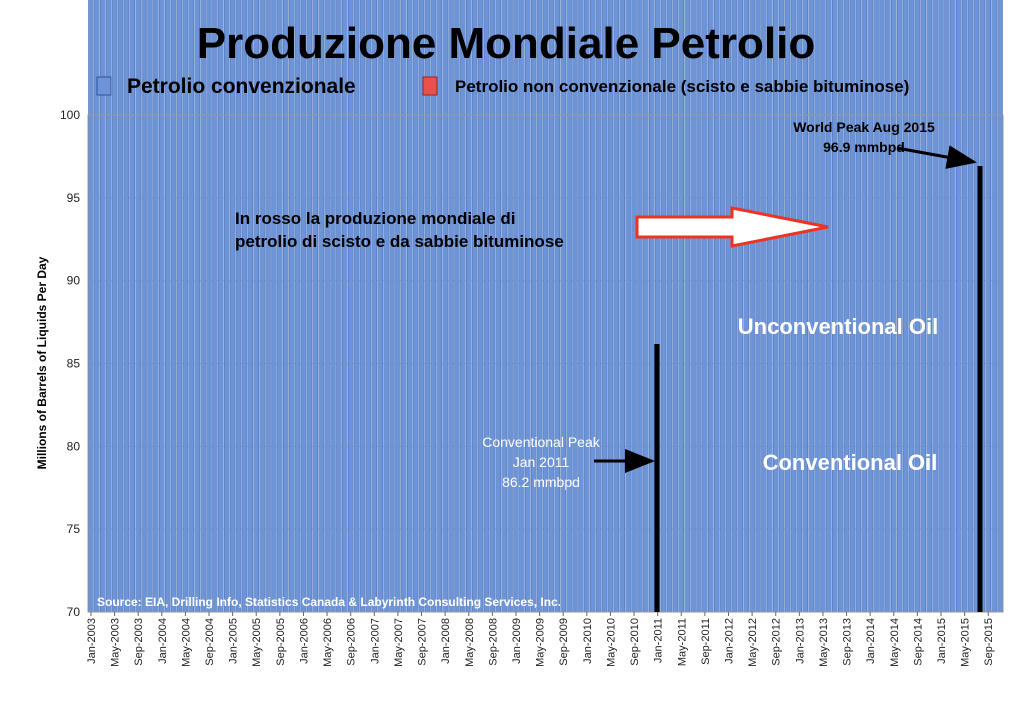 This screenshot has width=1024, height=705. What do you see at coordinates (375, 641) in the screenshot?
I see `x-tick-label: Jan-2007` at bounding box center [375, 641].